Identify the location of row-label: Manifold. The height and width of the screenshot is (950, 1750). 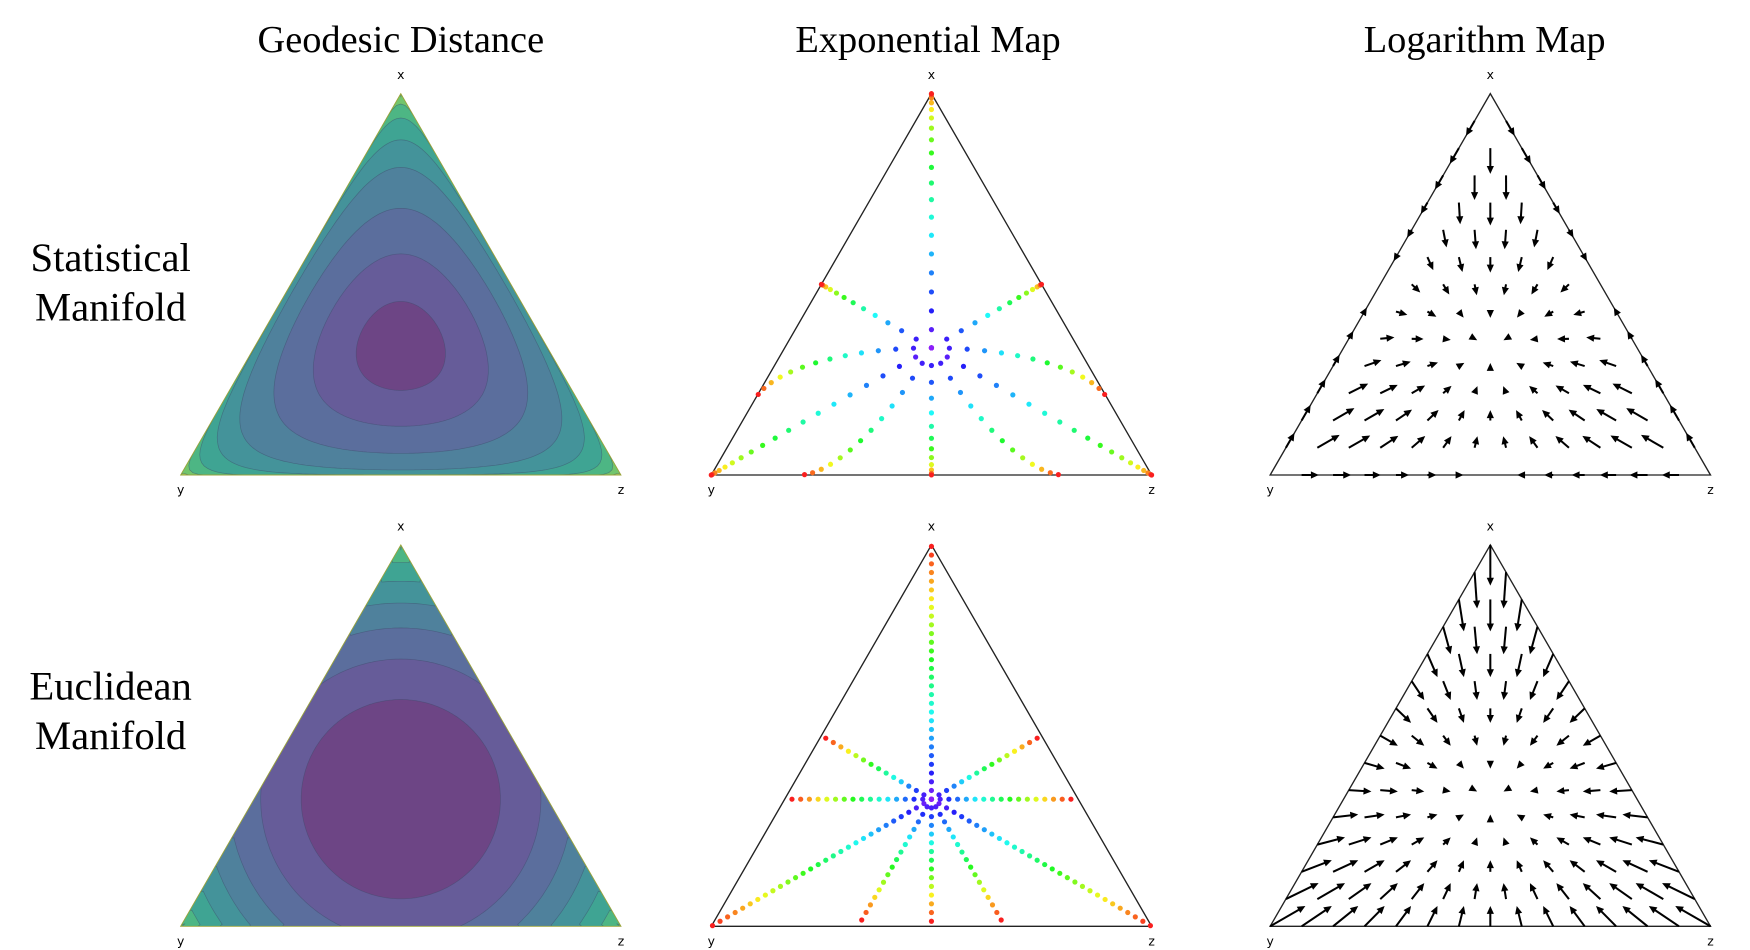
(110, 735).